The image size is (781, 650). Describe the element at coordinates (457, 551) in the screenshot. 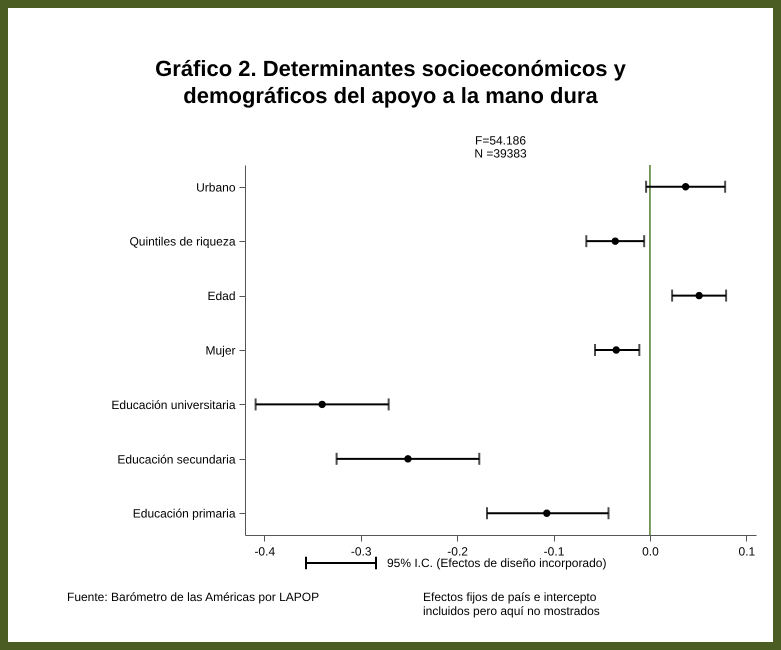

I see `x-tick-label: -0.2` at that location.